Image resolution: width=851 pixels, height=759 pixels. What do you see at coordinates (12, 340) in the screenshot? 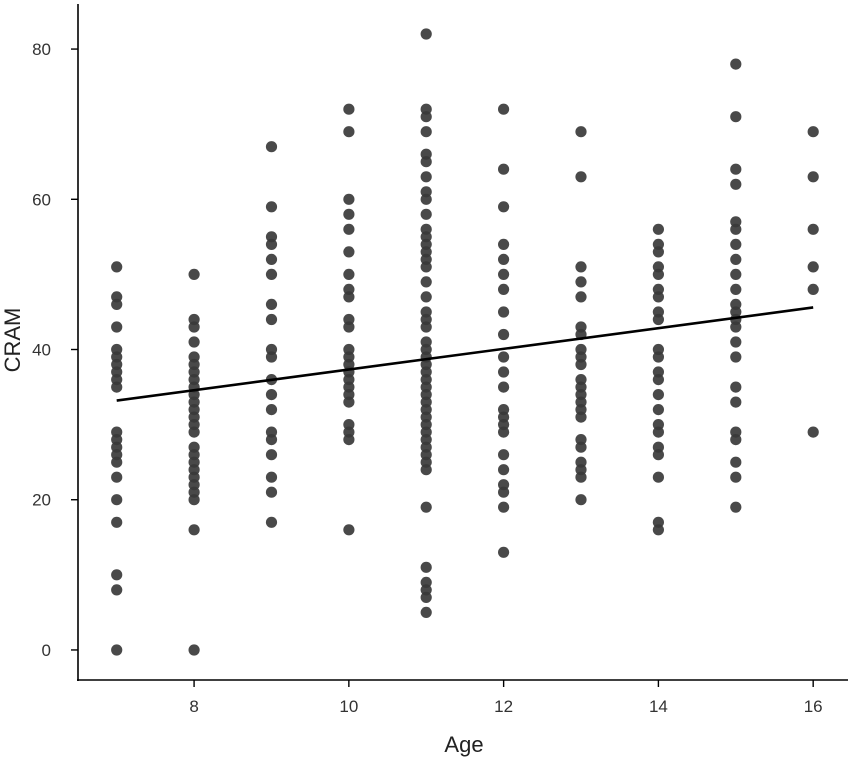
I see `y-axis-title: CRAM` at bounding box center [12, 340].